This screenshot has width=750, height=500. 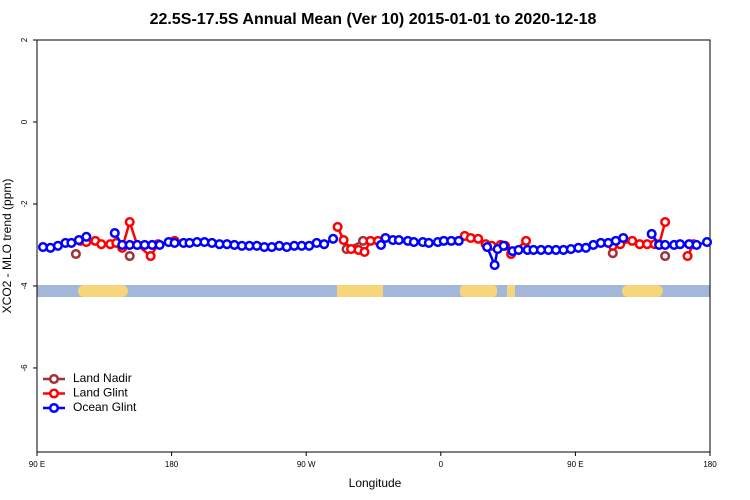 I want to click on y-axis-label: XCO2 - MLO trend (ppm), so click(x=7, y=246).